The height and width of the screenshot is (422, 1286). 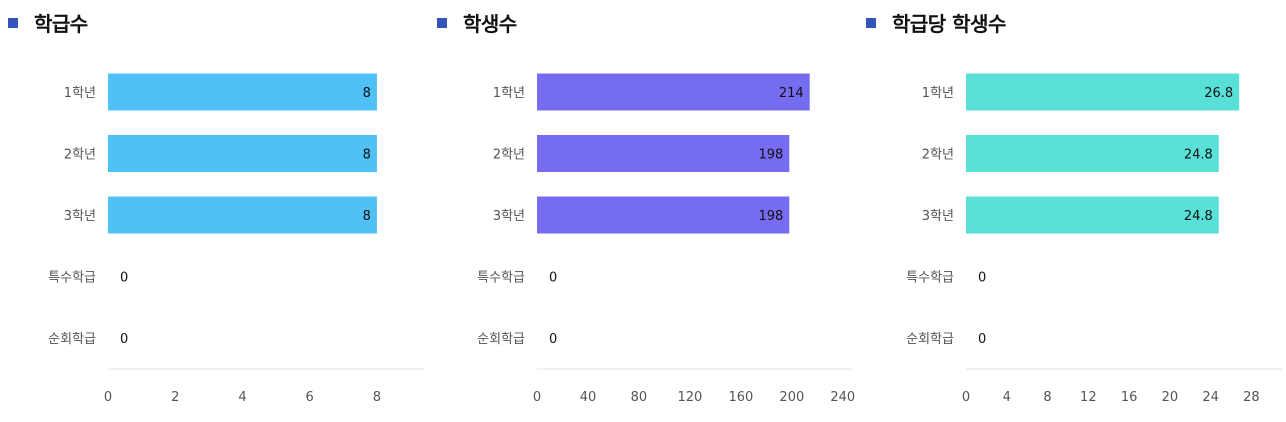 I want to click on chart-title: 학생수, so click(x=473, y=22).